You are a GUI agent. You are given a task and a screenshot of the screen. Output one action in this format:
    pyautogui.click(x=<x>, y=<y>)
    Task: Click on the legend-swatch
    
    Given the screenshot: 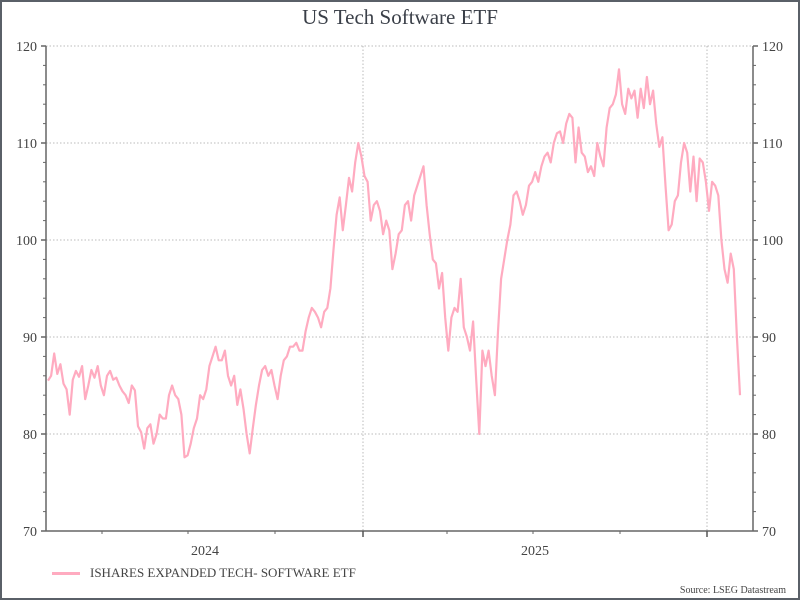 What is the action you would take?
    pyautogui.click(x=66, y=573)
    